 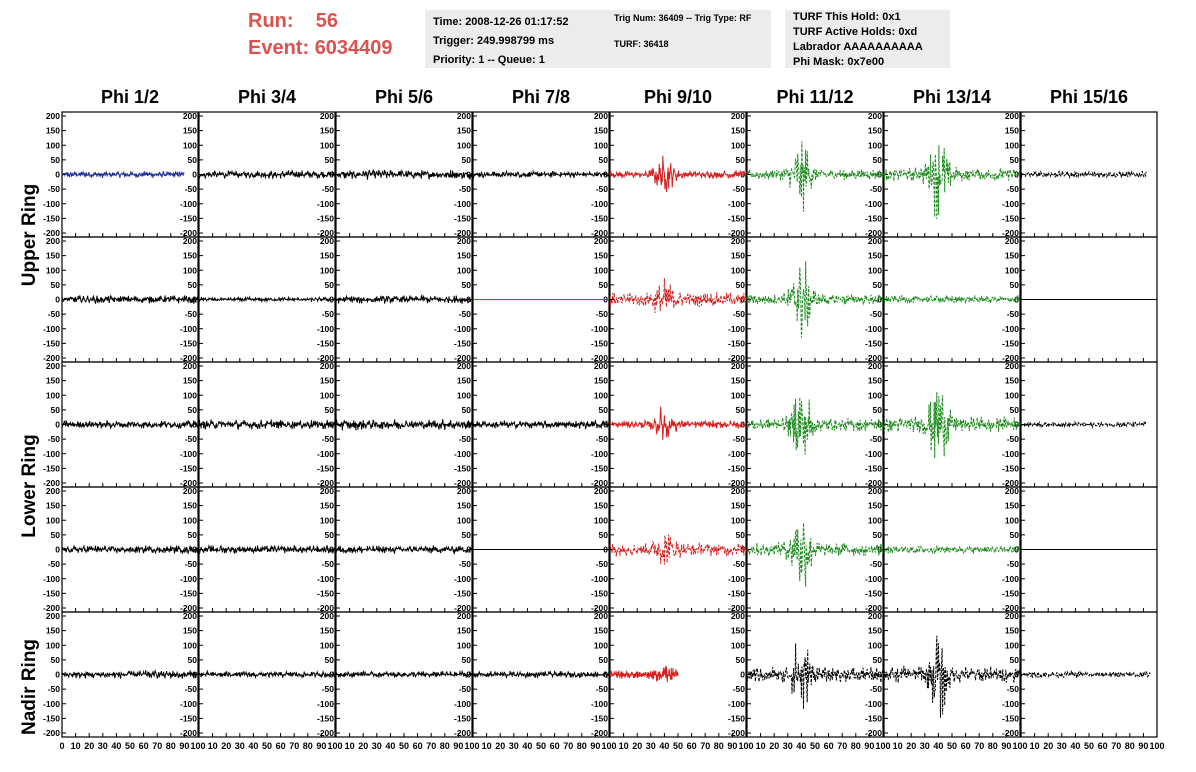 What do you see at coordinates (952, 97) in the screenshot?
I see `col-header-phi-13-14: Phi 13/14` at bounding box center [952, 97].